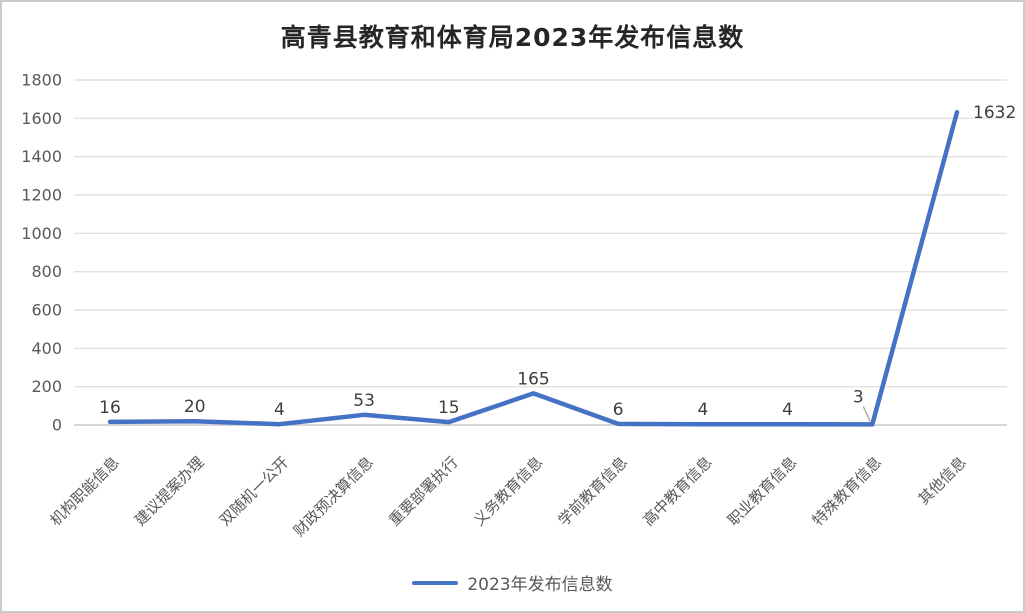  What do you see at coordinates (41, 156) in the screenshot?
I see `y-axis-tick-label: 1400` at bounding box center [41, 156].